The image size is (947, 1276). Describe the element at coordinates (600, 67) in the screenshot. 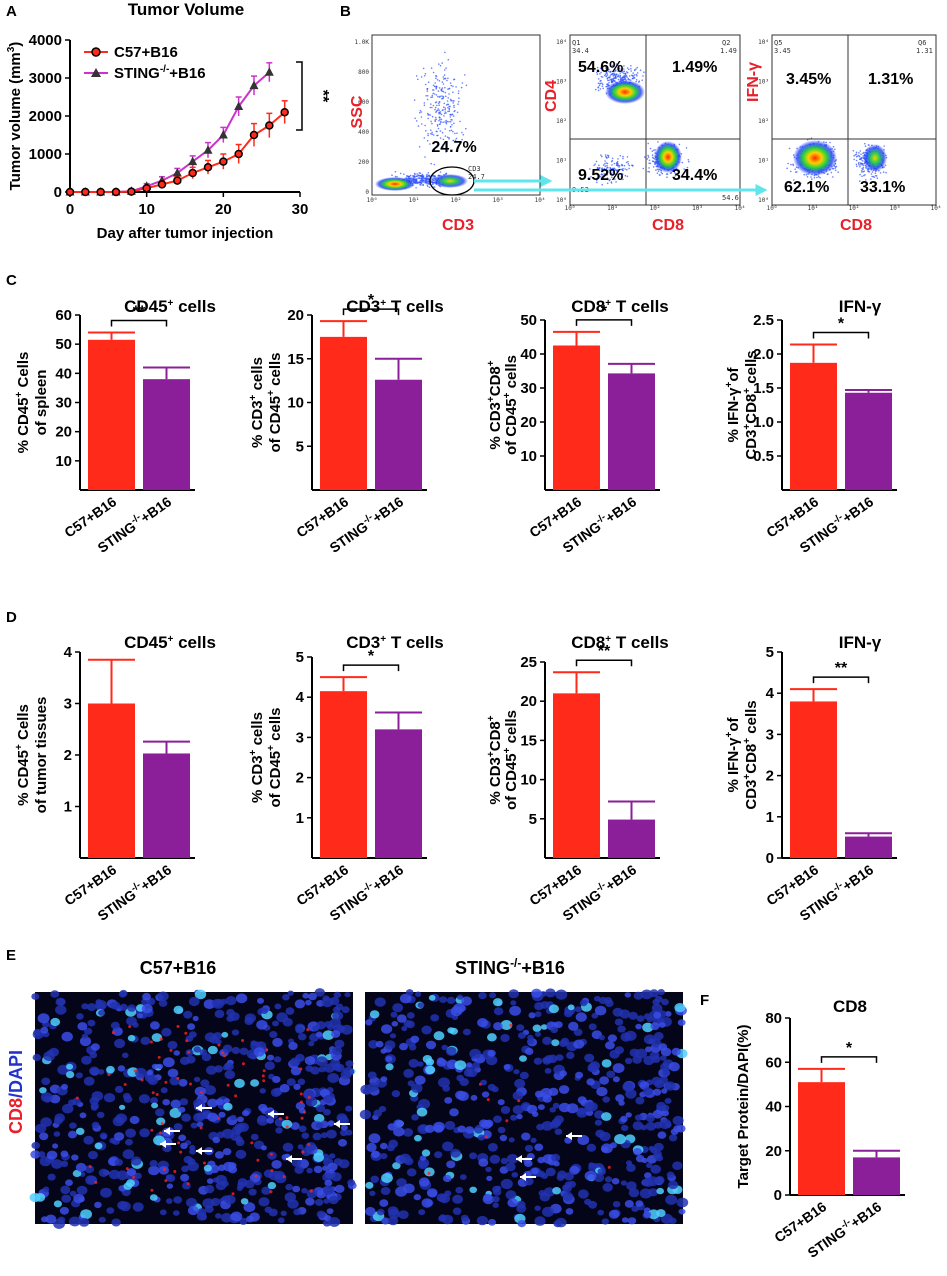

I see `quadrant-q1: 54.6%` at that location.